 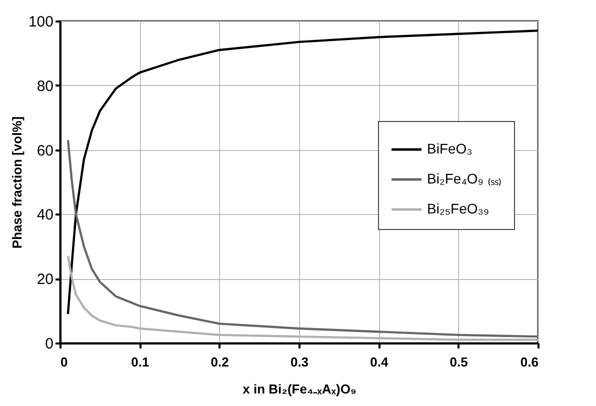 I want to click on y-tick-label: 60, so click(x=45, y=151).